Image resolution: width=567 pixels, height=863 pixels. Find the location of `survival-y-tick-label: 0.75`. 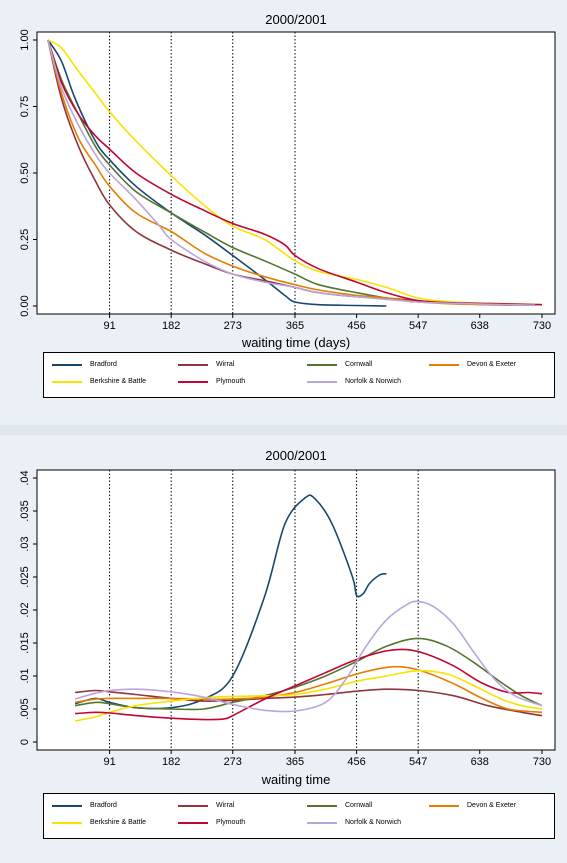

survival-y-tick-label: 0.75 is located at coordinates (25, 106).